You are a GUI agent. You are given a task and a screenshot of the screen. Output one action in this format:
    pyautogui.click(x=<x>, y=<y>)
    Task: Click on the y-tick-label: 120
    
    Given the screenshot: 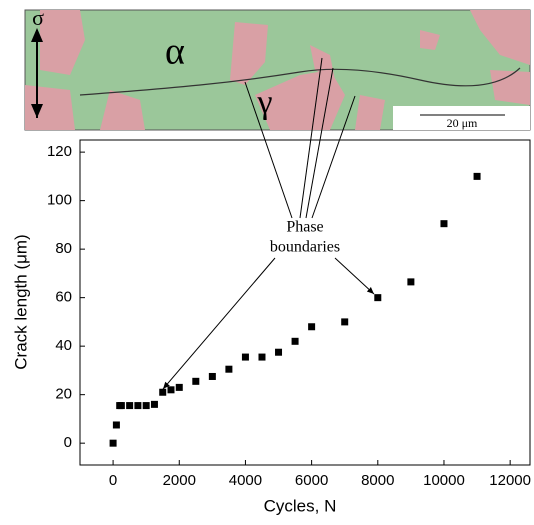 What is the action you would take?
    pyautogui.click(x=59, y=151)
    